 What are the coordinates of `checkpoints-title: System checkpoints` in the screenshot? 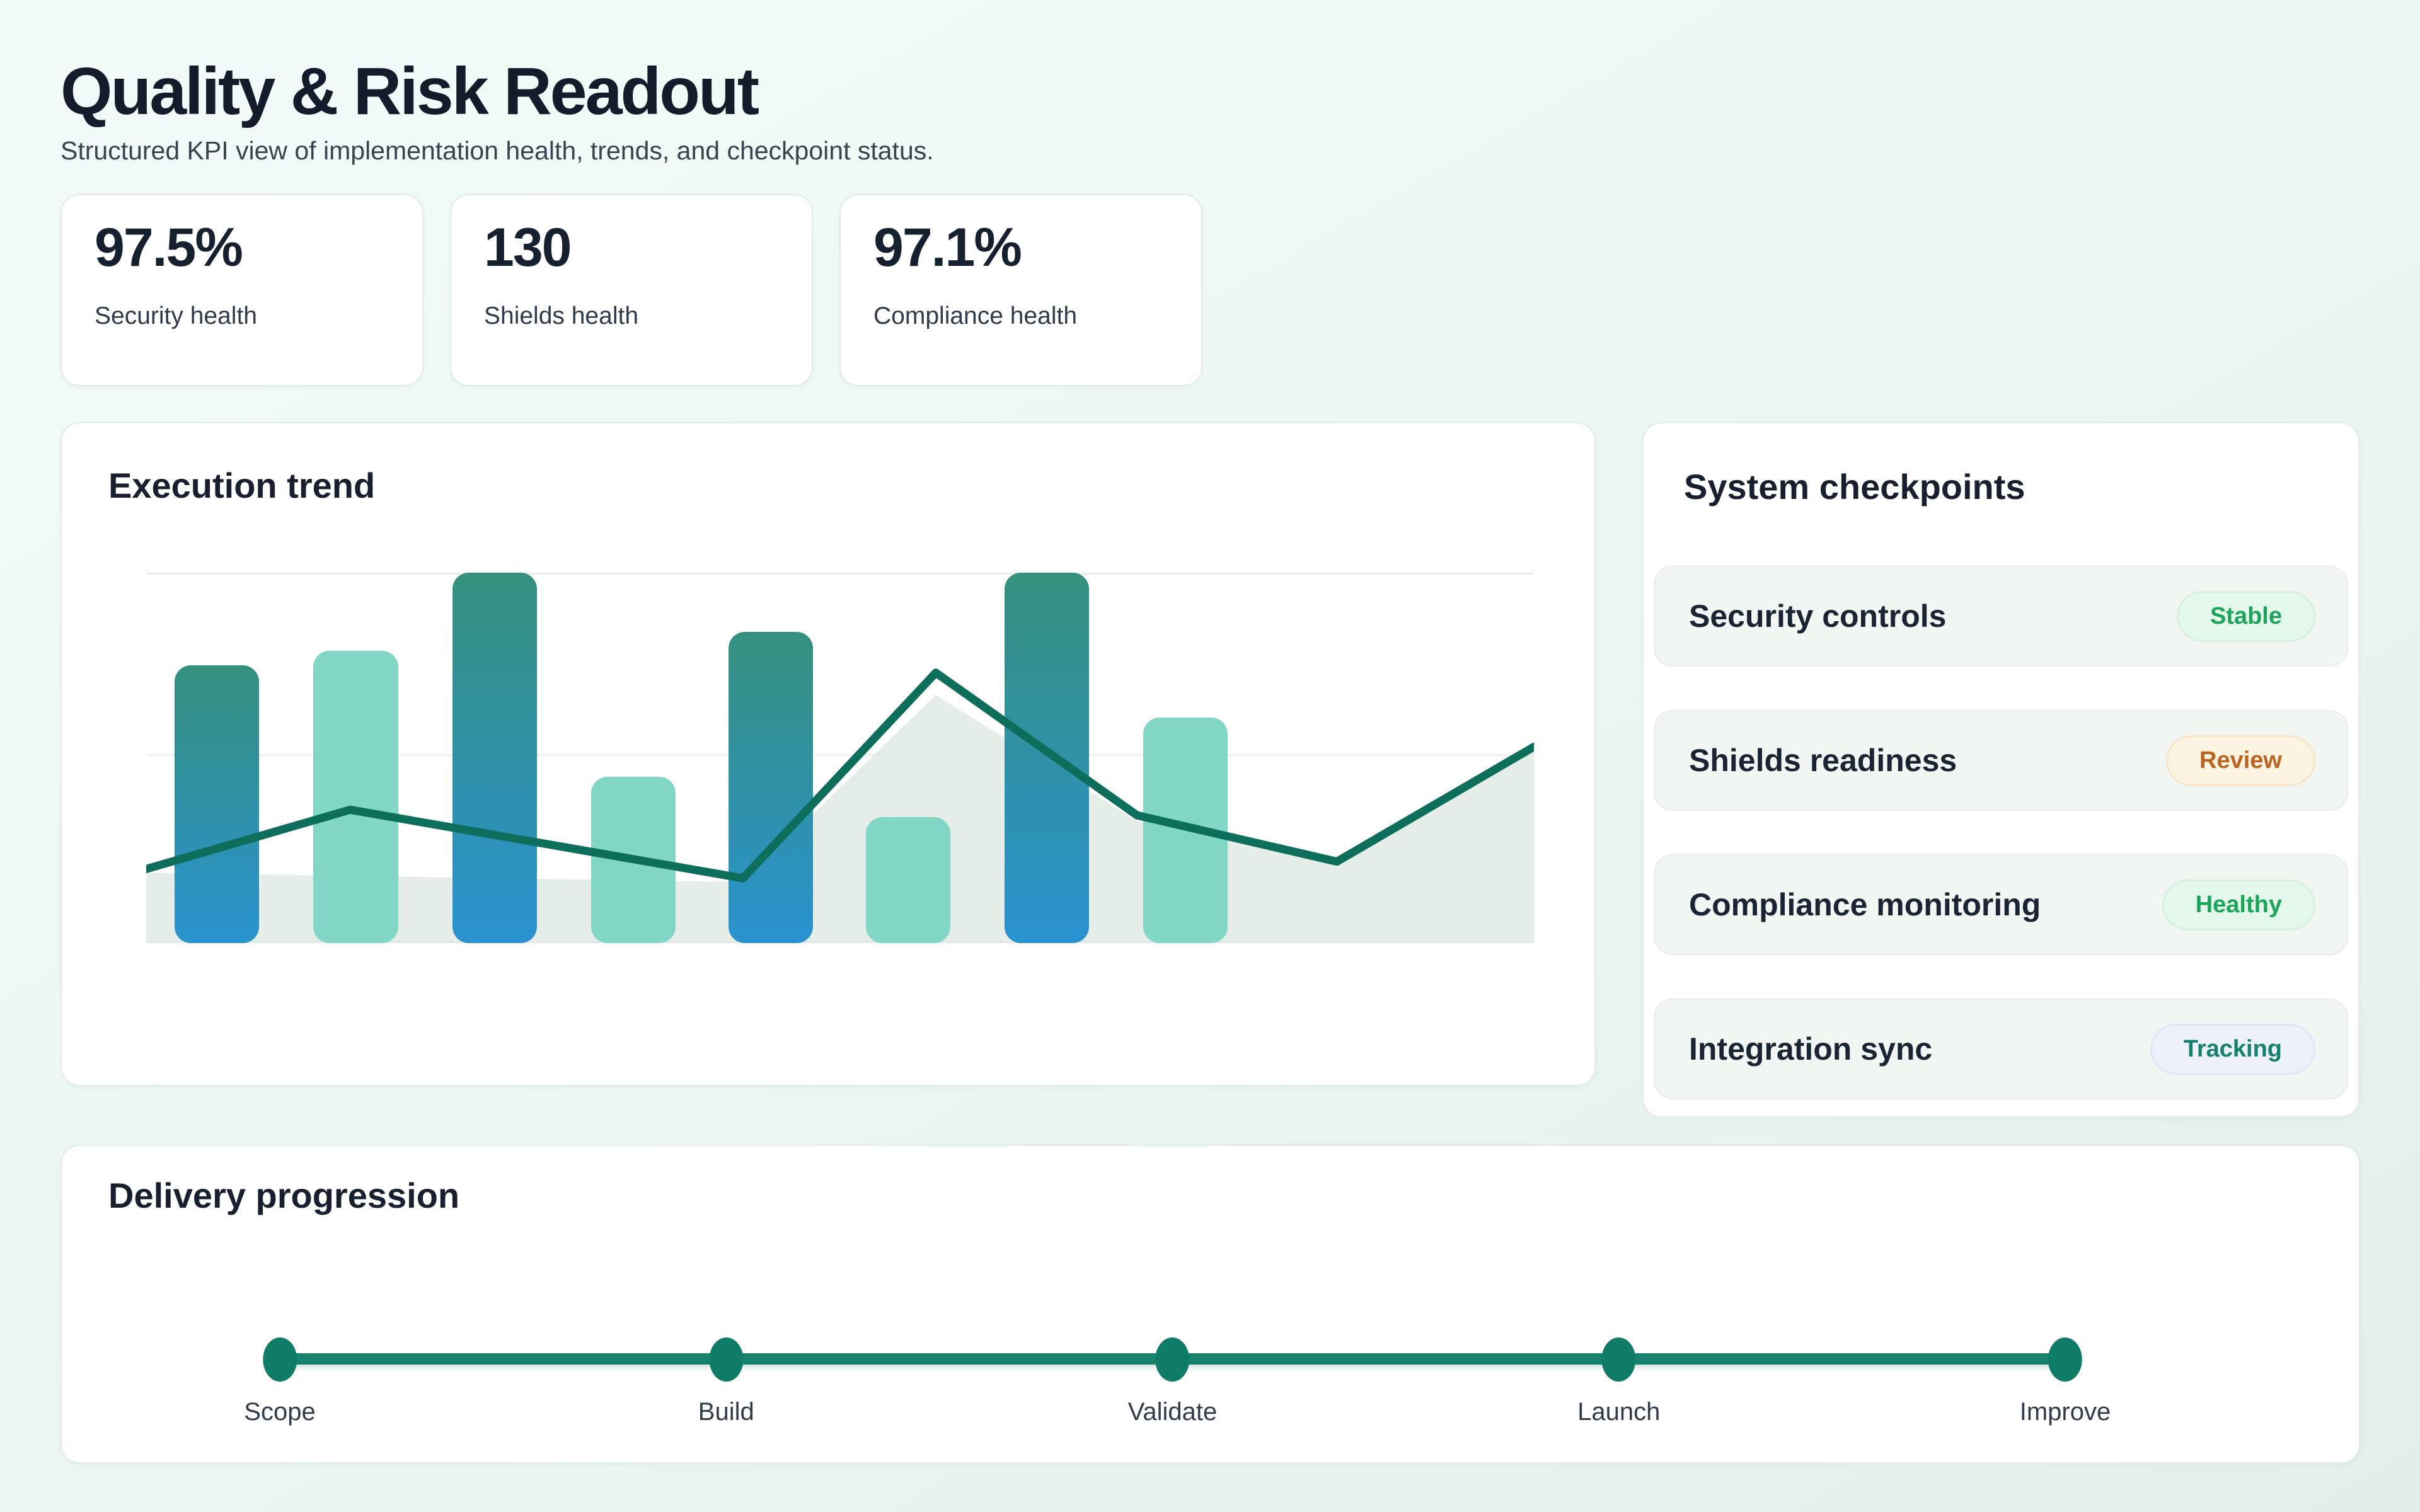 It's located at (1855, 487).